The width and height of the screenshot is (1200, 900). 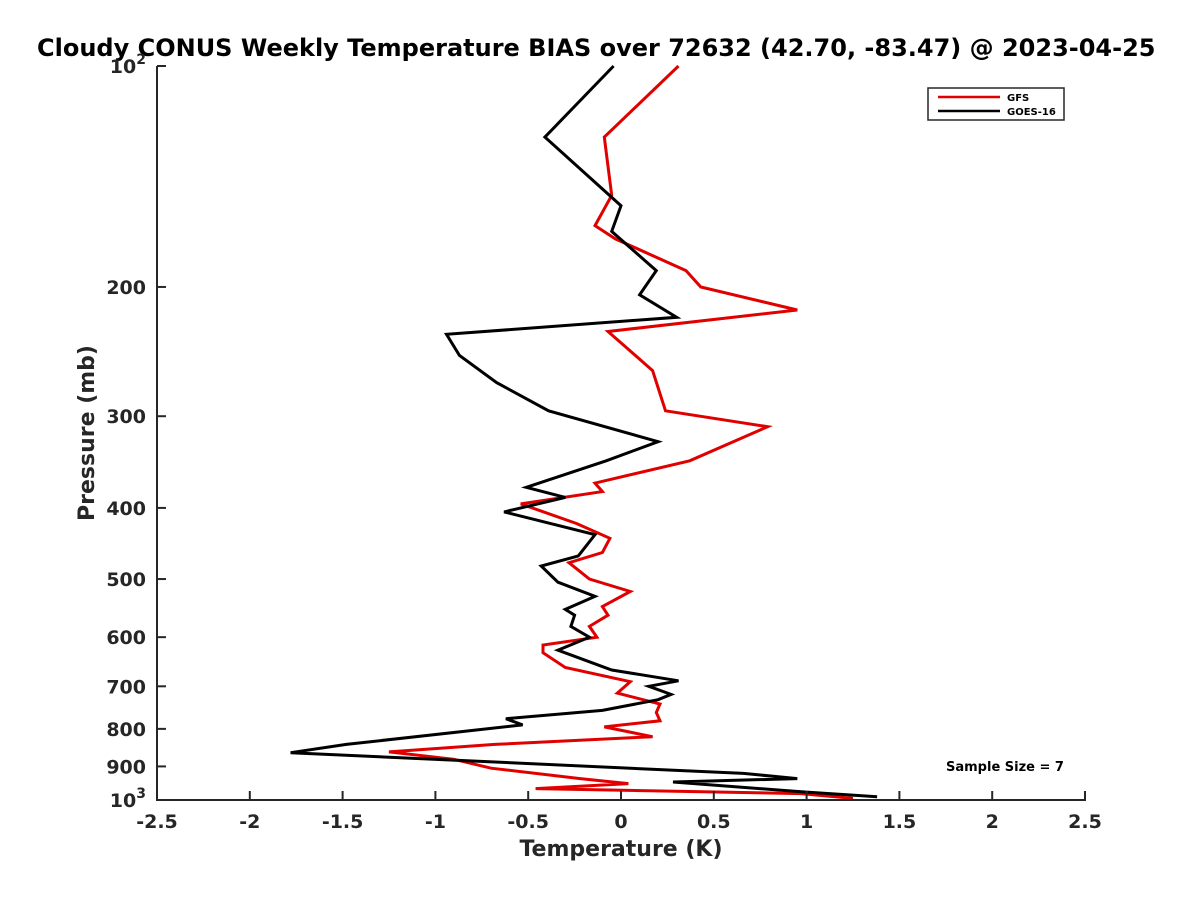 What do you see at coordinates (157, 822) in the screenshot?
I see `x-tick-label: -2.5` at bounding box center [157, 822].